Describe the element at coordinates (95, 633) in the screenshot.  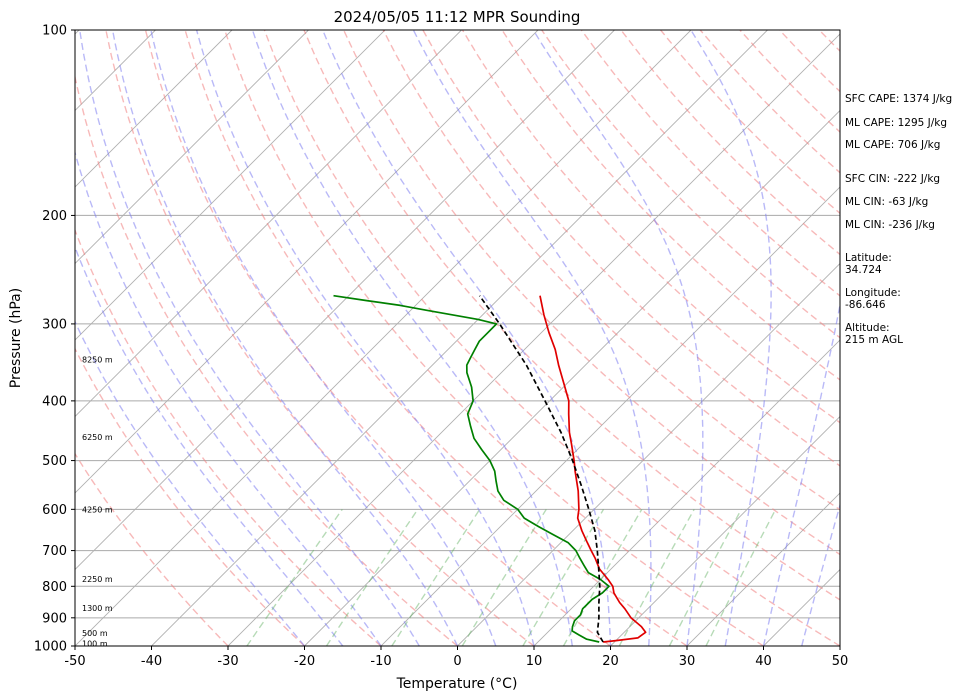
I see `height-label: 500 m` at that location.